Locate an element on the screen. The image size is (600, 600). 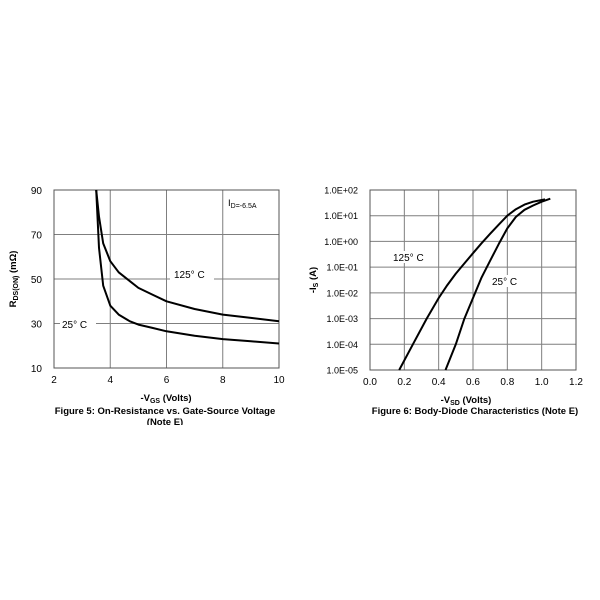
y-tick-label: 1.0E-04 is located at coordinates (342, 345).